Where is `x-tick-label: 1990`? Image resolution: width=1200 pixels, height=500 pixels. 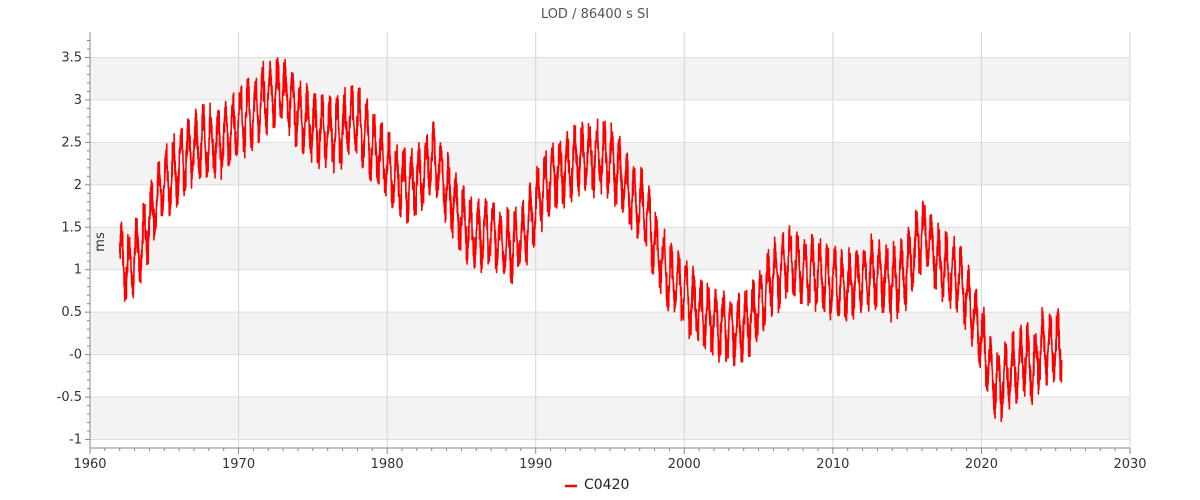 x-tick-label: 1990 is located at coordinates (535, 464).